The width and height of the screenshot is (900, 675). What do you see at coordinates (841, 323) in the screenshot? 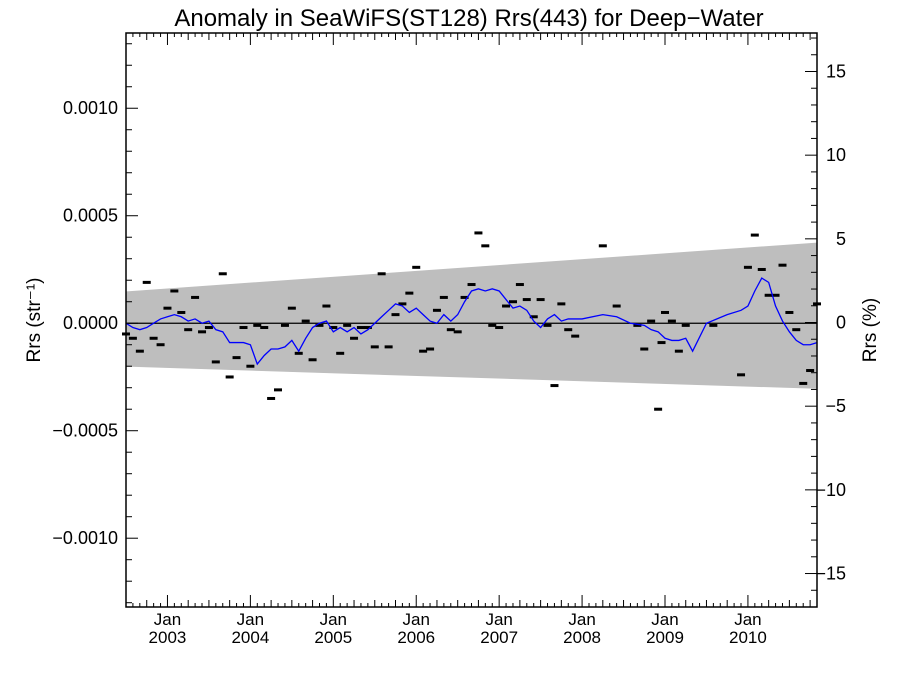
I see `y-tick-label-right: 0` at bounding box center [841, 323].